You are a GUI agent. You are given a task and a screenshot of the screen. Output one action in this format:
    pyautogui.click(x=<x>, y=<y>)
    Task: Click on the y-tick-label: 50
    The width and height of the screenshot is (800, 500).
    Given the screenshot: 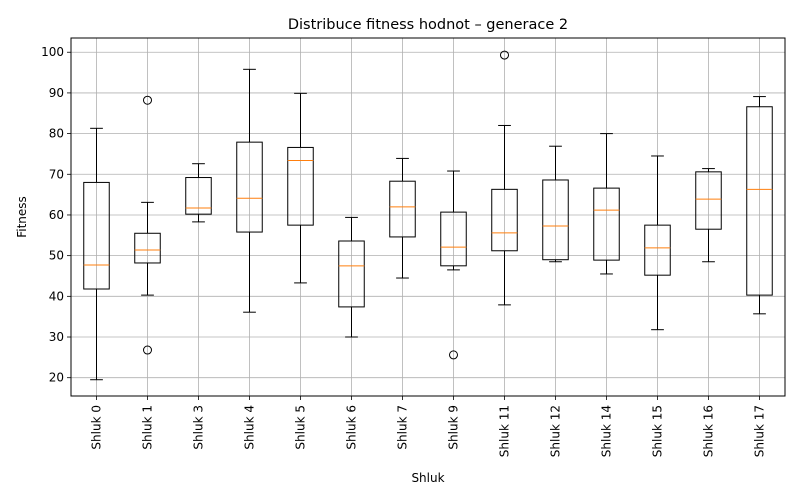 What is the action you would take?
    pyautogui.click(x=56, y=256)
    